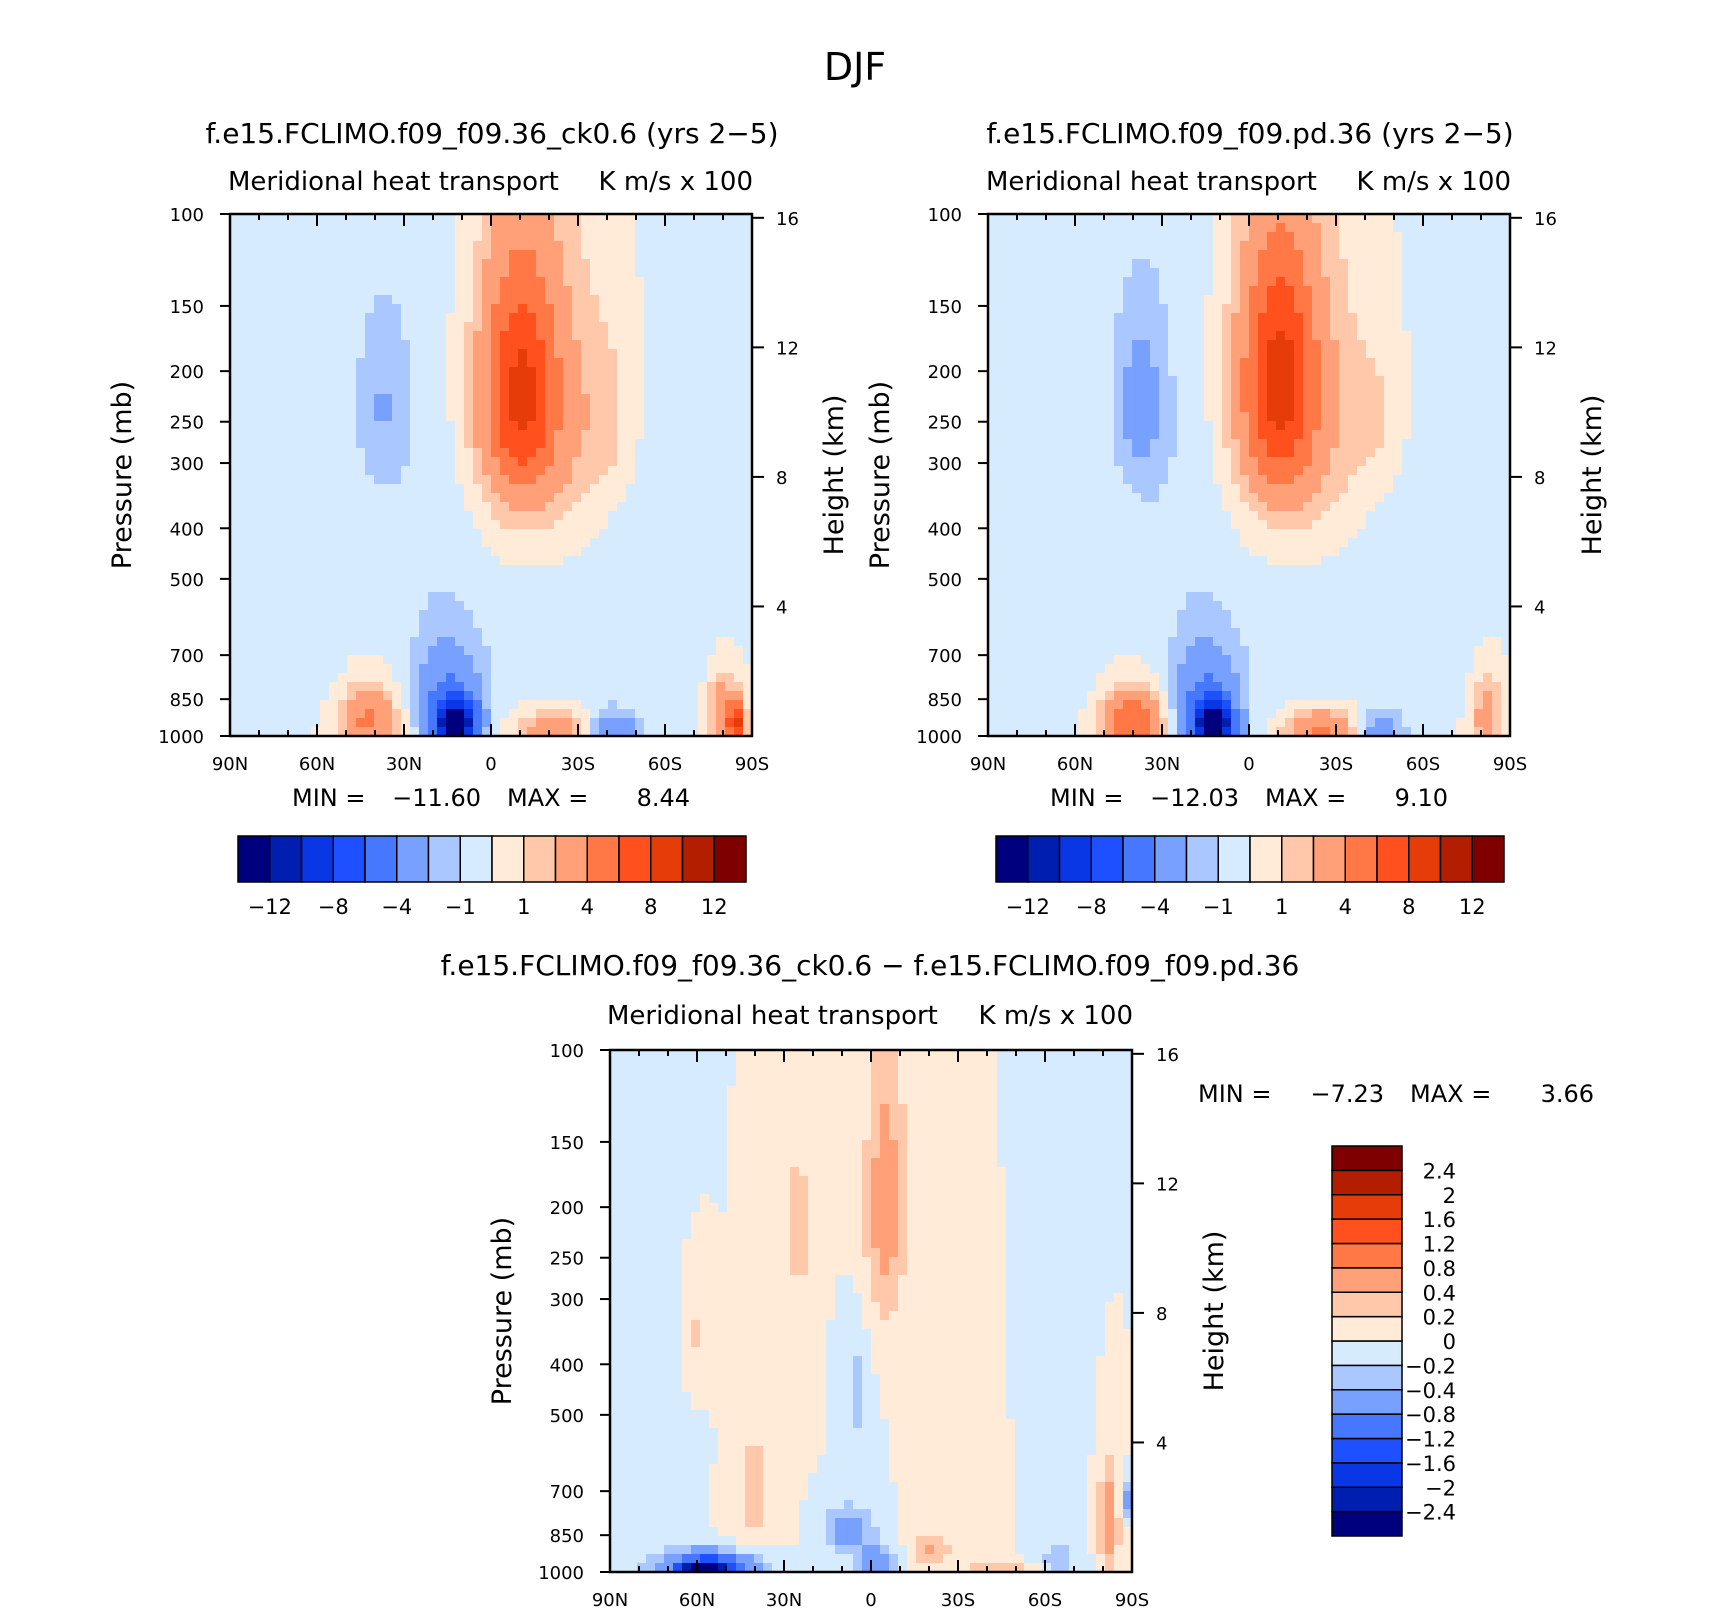  Describe the element at coordinates (230, 764) in the screenshot. I see `x-tick-label: 90N` at that location.